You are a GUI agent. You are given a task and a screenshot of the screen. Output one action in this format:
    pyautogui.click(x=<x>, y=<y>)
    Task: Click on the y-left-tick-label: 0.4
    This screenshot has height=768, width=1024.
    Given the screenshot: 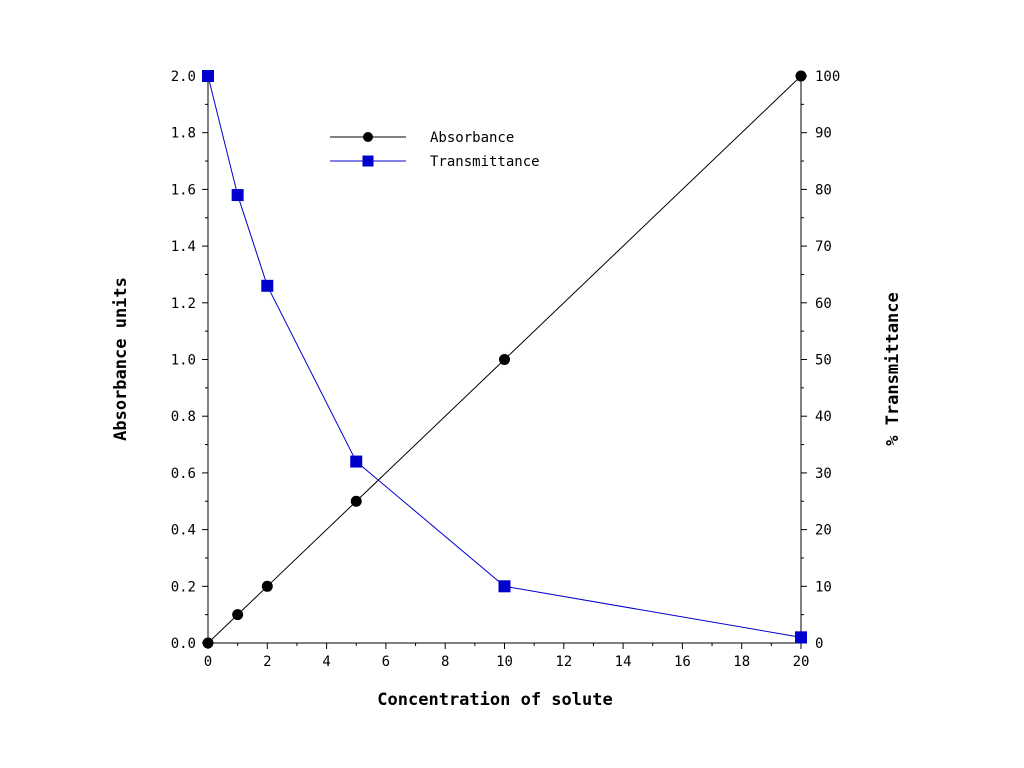 What is the action you would take?
    pyautogui.click(x=183, y=531)
    